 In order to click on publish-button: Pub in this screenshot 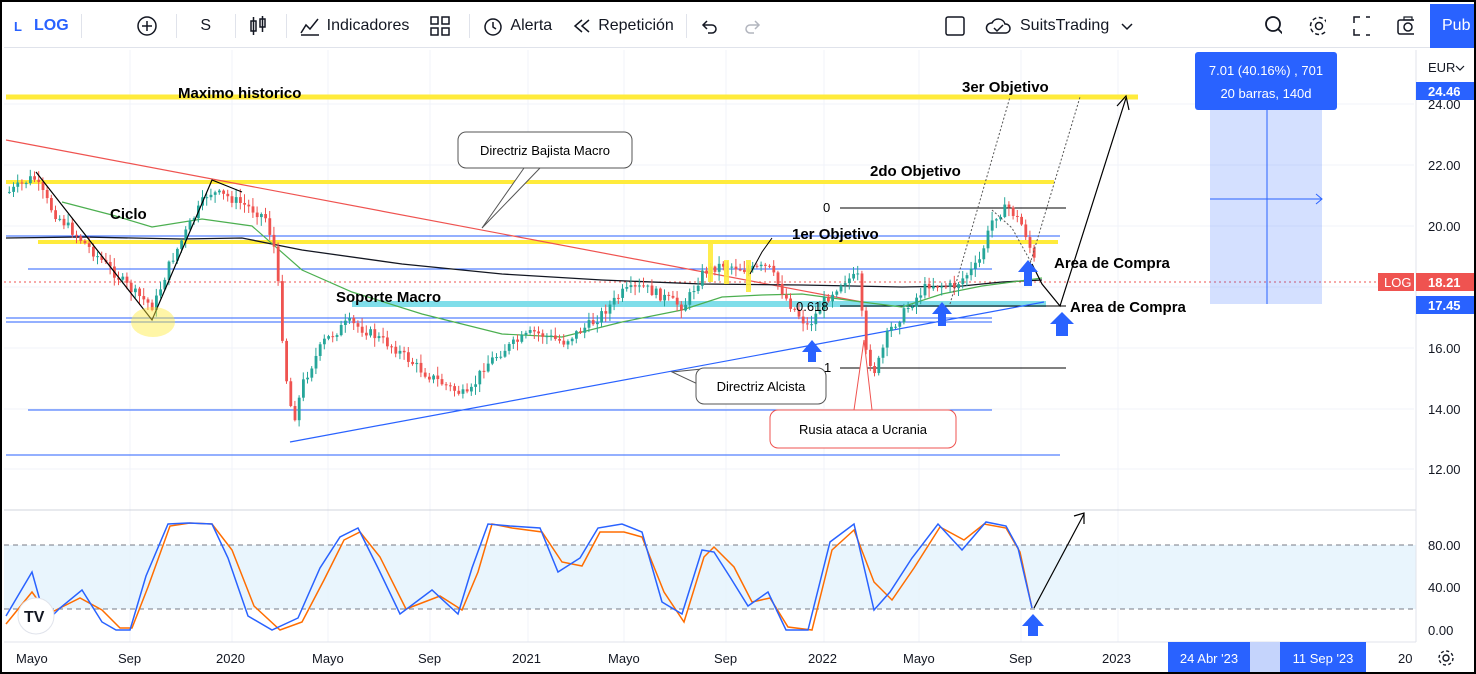, I will do `click(1452, 26)`.